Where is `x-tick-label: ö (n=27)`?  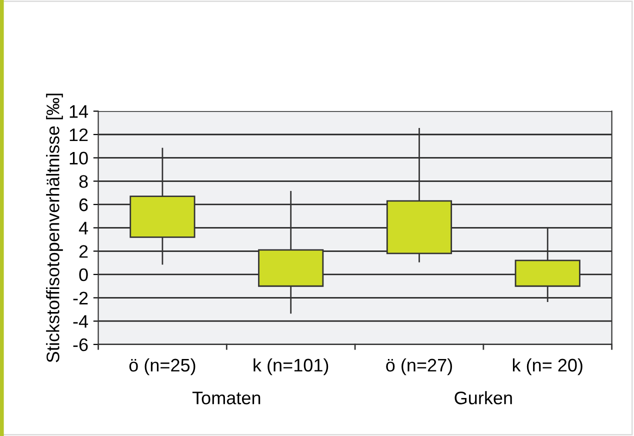 x-tick-label: ö (n=27) is located at coordinates (419, 367).